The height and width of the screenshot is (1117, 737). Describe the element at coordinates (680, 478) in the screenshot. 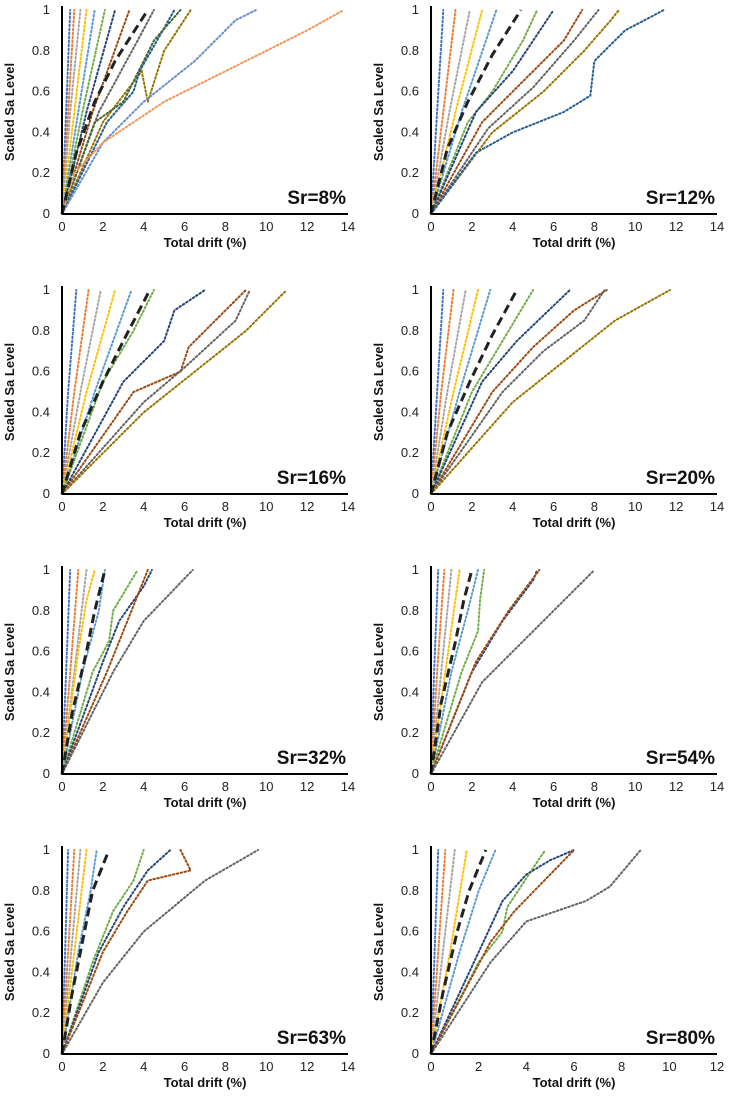

I see `sr-label: Sr=20%` at that location.